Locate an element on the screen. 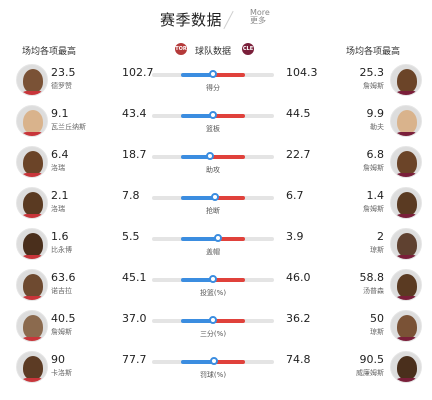  right-player-value: 9.9 is located at coordinates (375, 113).